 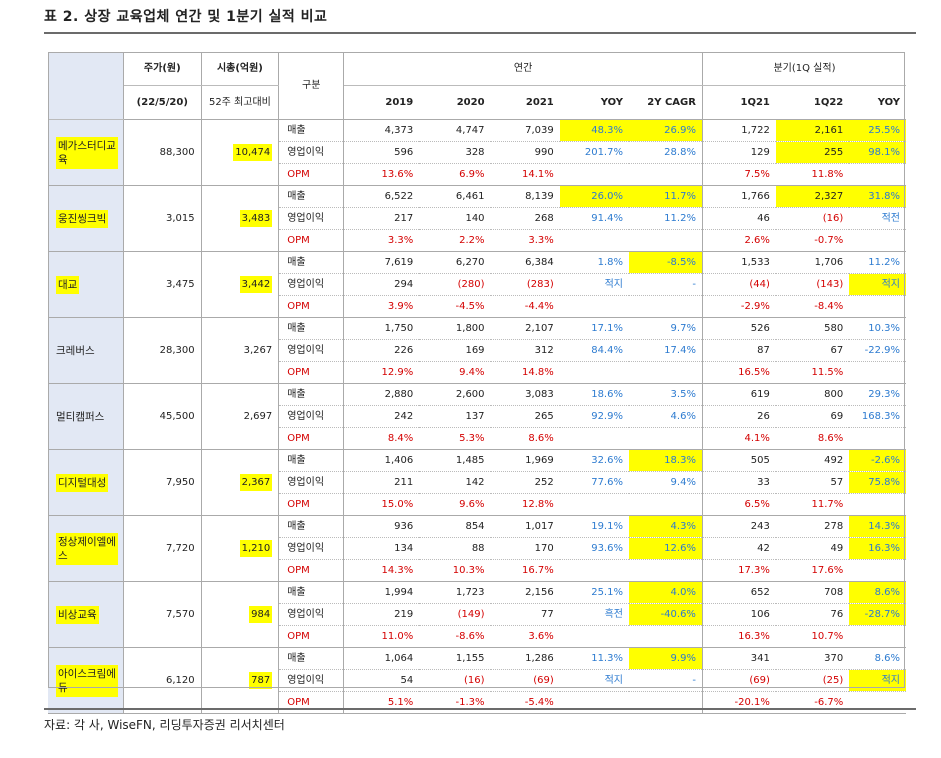 What do you see at coordinates (381, 636) in the screenshot?
I see `opm-value: 11.0%` at bounding box center [381, 636].